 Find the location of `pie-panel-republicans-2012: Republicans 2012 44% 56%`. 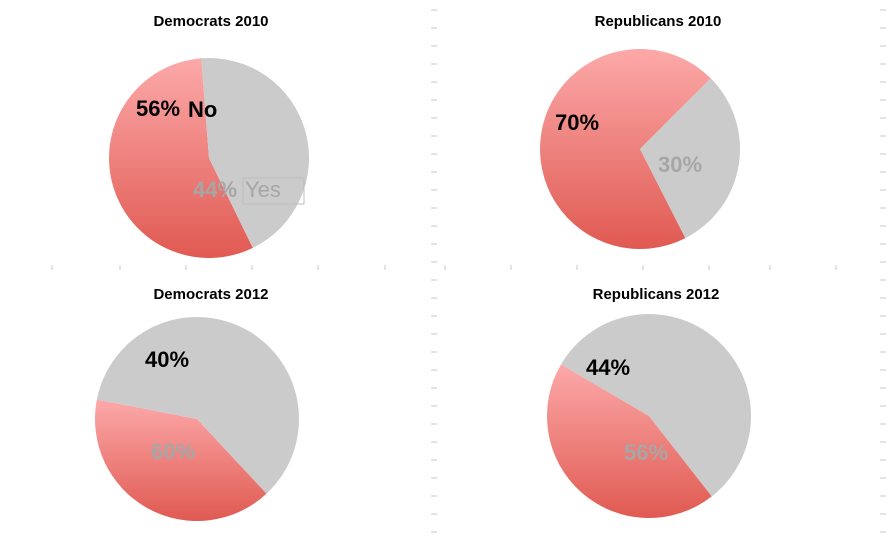

pie-panel-republicans-2012: Republicans 2012 44% 56% is located at coordinates (648, 402).